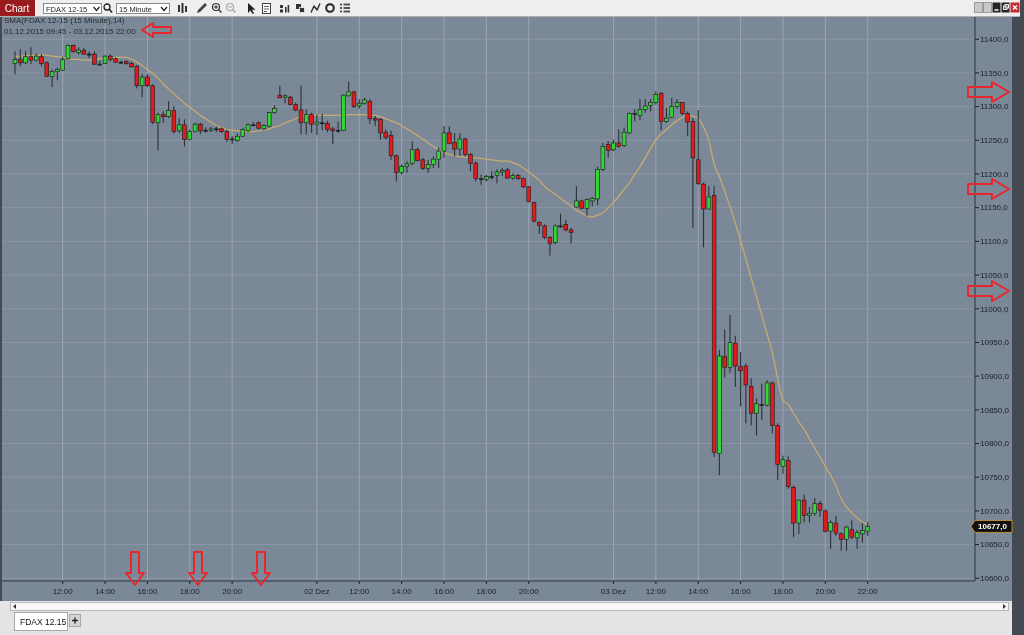  I want to click on text: 10677,0, so click(993, 527).